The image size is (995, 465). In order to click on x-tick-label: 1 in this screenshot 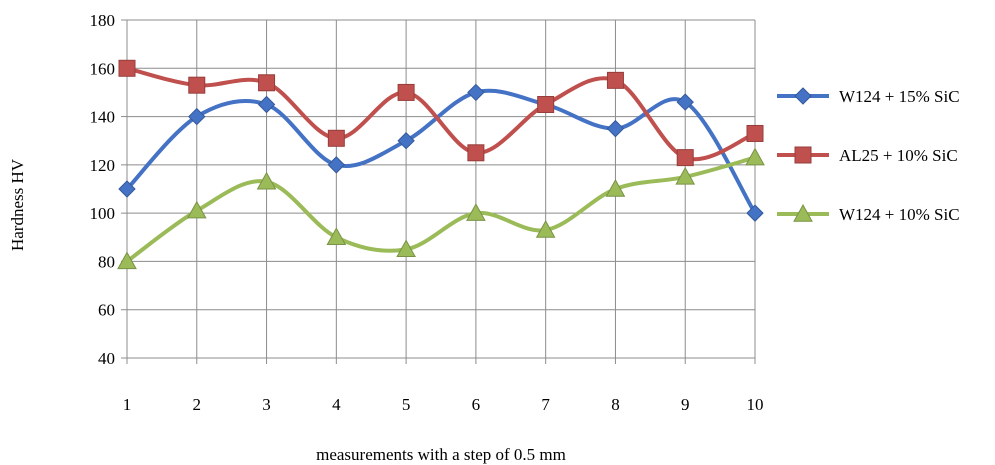, I will do `click(127, 404)`.